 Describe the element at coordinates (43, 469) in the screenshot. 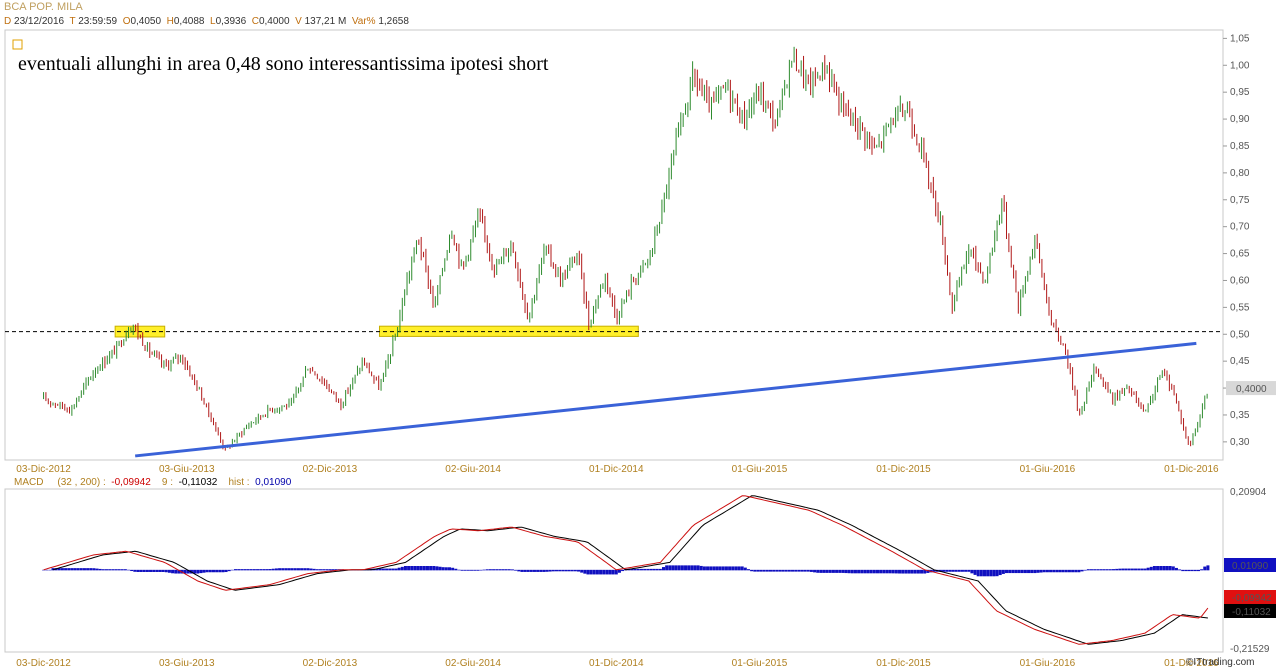

I see `date-label-price-0: 03-Dic-2012` at that location.